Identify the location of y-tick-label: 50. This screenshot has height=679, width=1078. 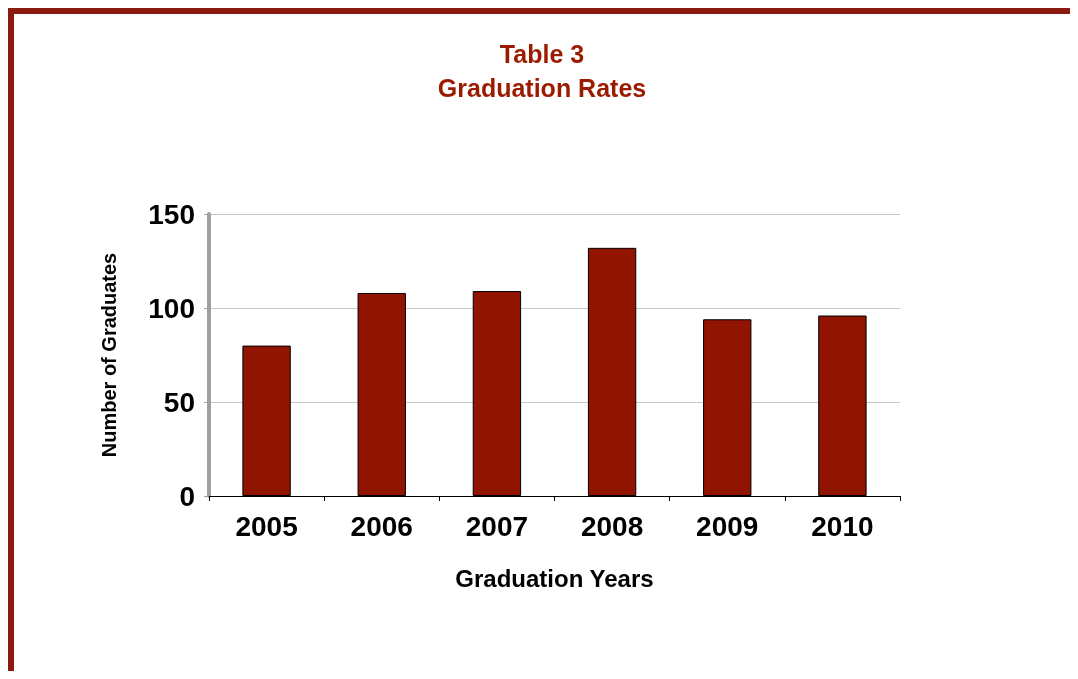
(179, 402).